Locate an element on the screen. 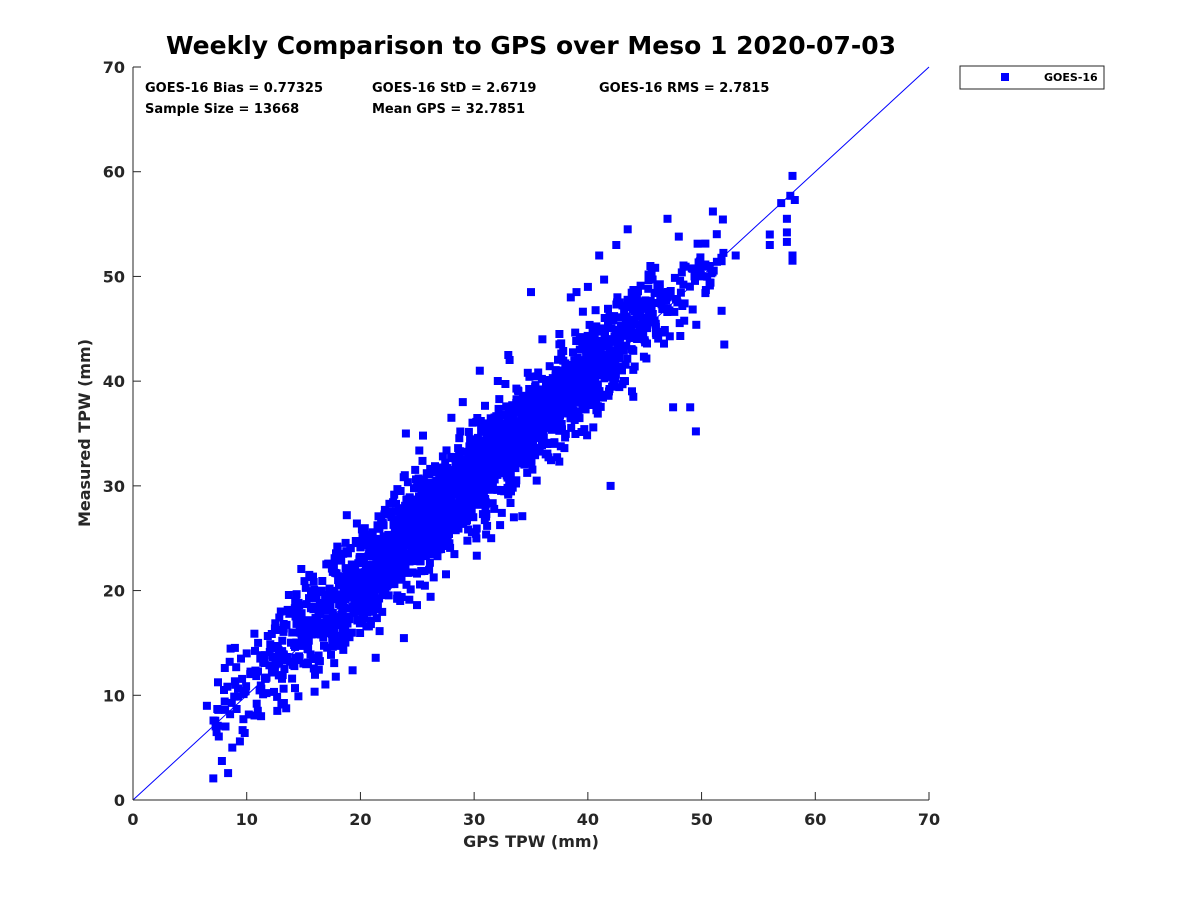 The width and height of the screenshot is (1200, 900). rms-annotation: GOES-16 RMS = 2.7815 is located at coordinates (684, 88).